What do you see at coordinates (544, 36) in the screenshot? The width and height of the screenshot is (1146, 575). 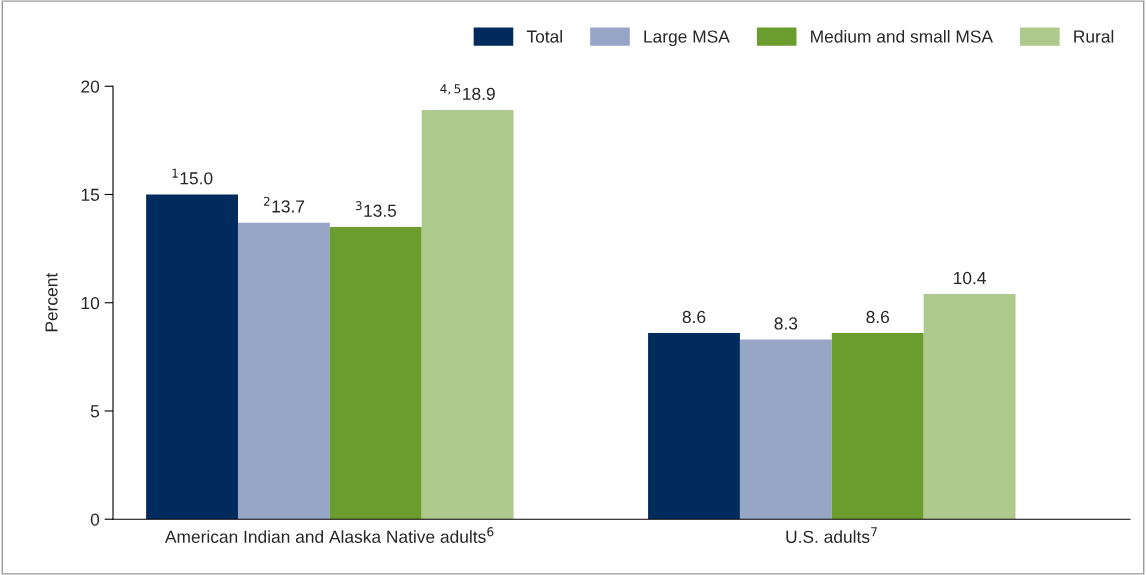 I see `legend-label: Total` at bounding box center [544, 36].